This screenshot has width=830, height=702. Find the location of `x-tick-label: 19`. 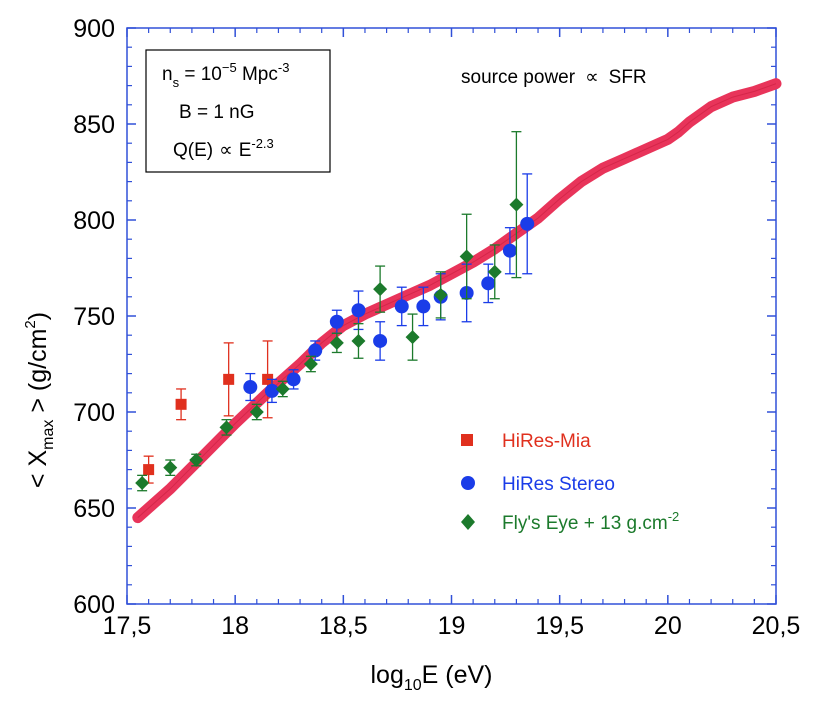

x-tick-label: 19 is located at coordinates (452, 626).